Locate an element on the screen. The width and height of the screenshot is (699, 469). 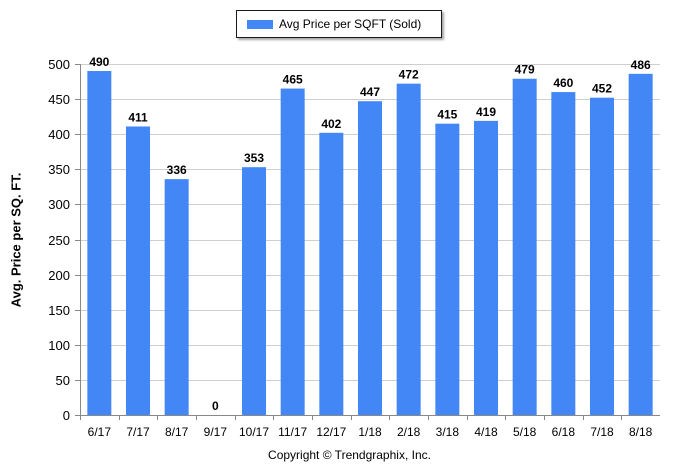
data-label: 479 is located at coordinates (525, 70).